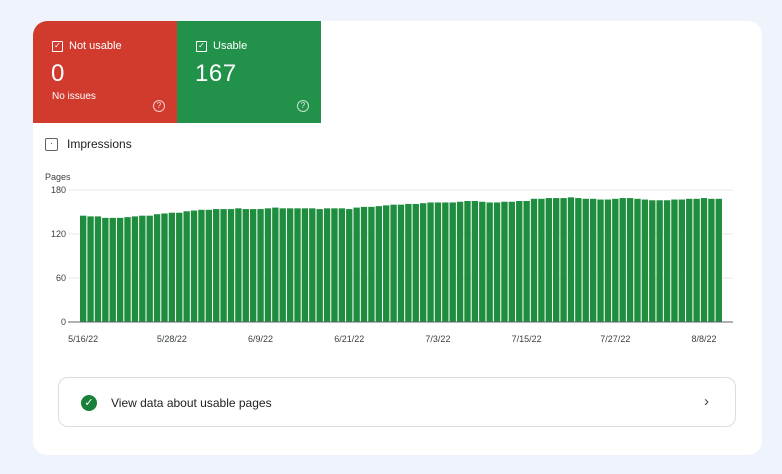  Describe the element at coordinates (397, 402) in the screenshot. I see `view-usable-pages-button: ✓ View data about usable pages ›` at that location.